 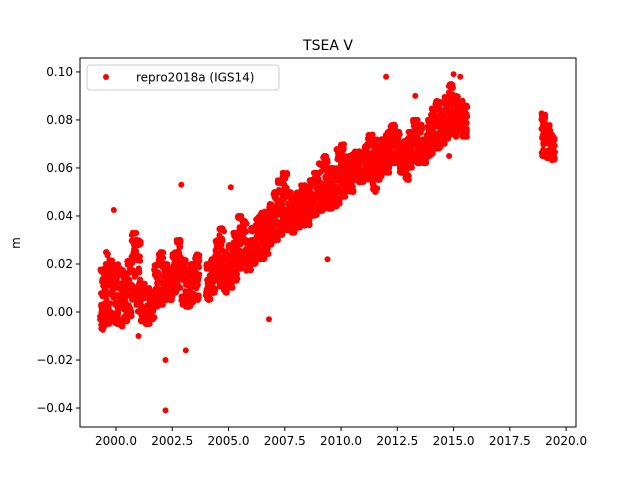 I want to click on legend: repro2018a (IGS14), so click(x=183, y=77).